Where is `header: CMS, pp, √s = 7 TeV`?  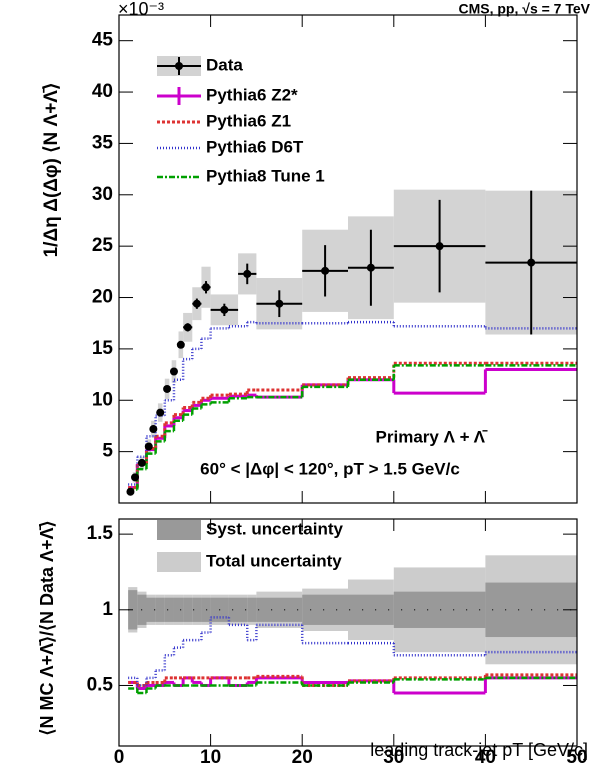
header: CMS, pp, √s = 7 TeV is located at coordinates (524, 9).